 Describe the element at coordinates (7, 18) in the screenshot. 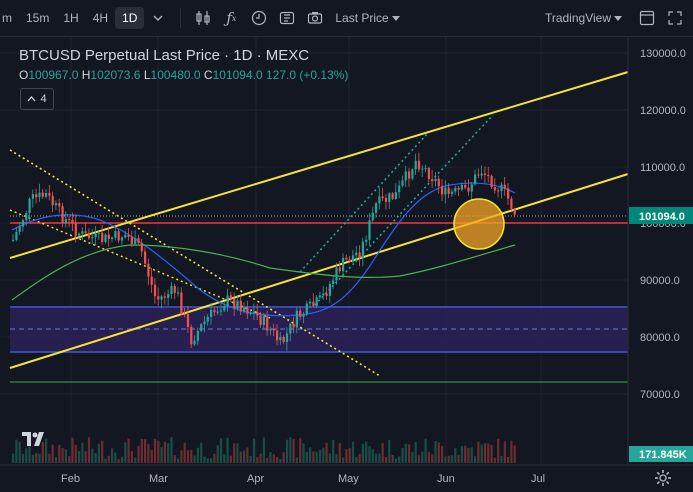

I see `timeframe-minutes: m` at that location.